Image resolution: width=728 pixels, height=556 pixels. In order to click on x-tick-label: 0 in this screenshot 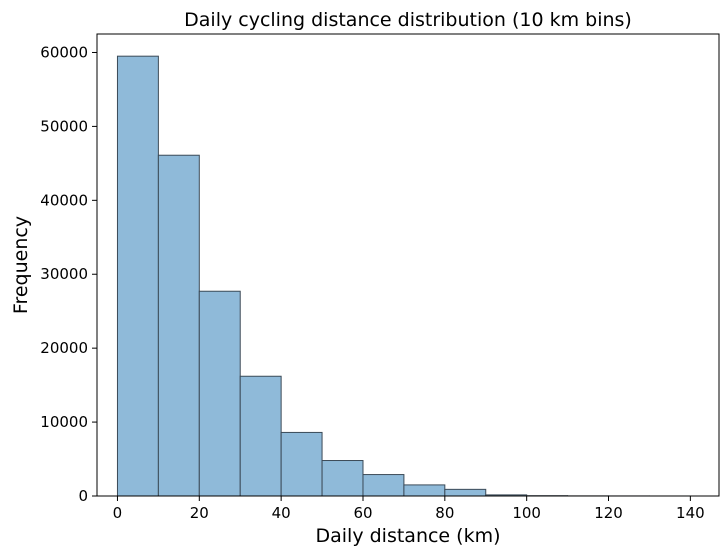, I will do `click(118, 513)`.